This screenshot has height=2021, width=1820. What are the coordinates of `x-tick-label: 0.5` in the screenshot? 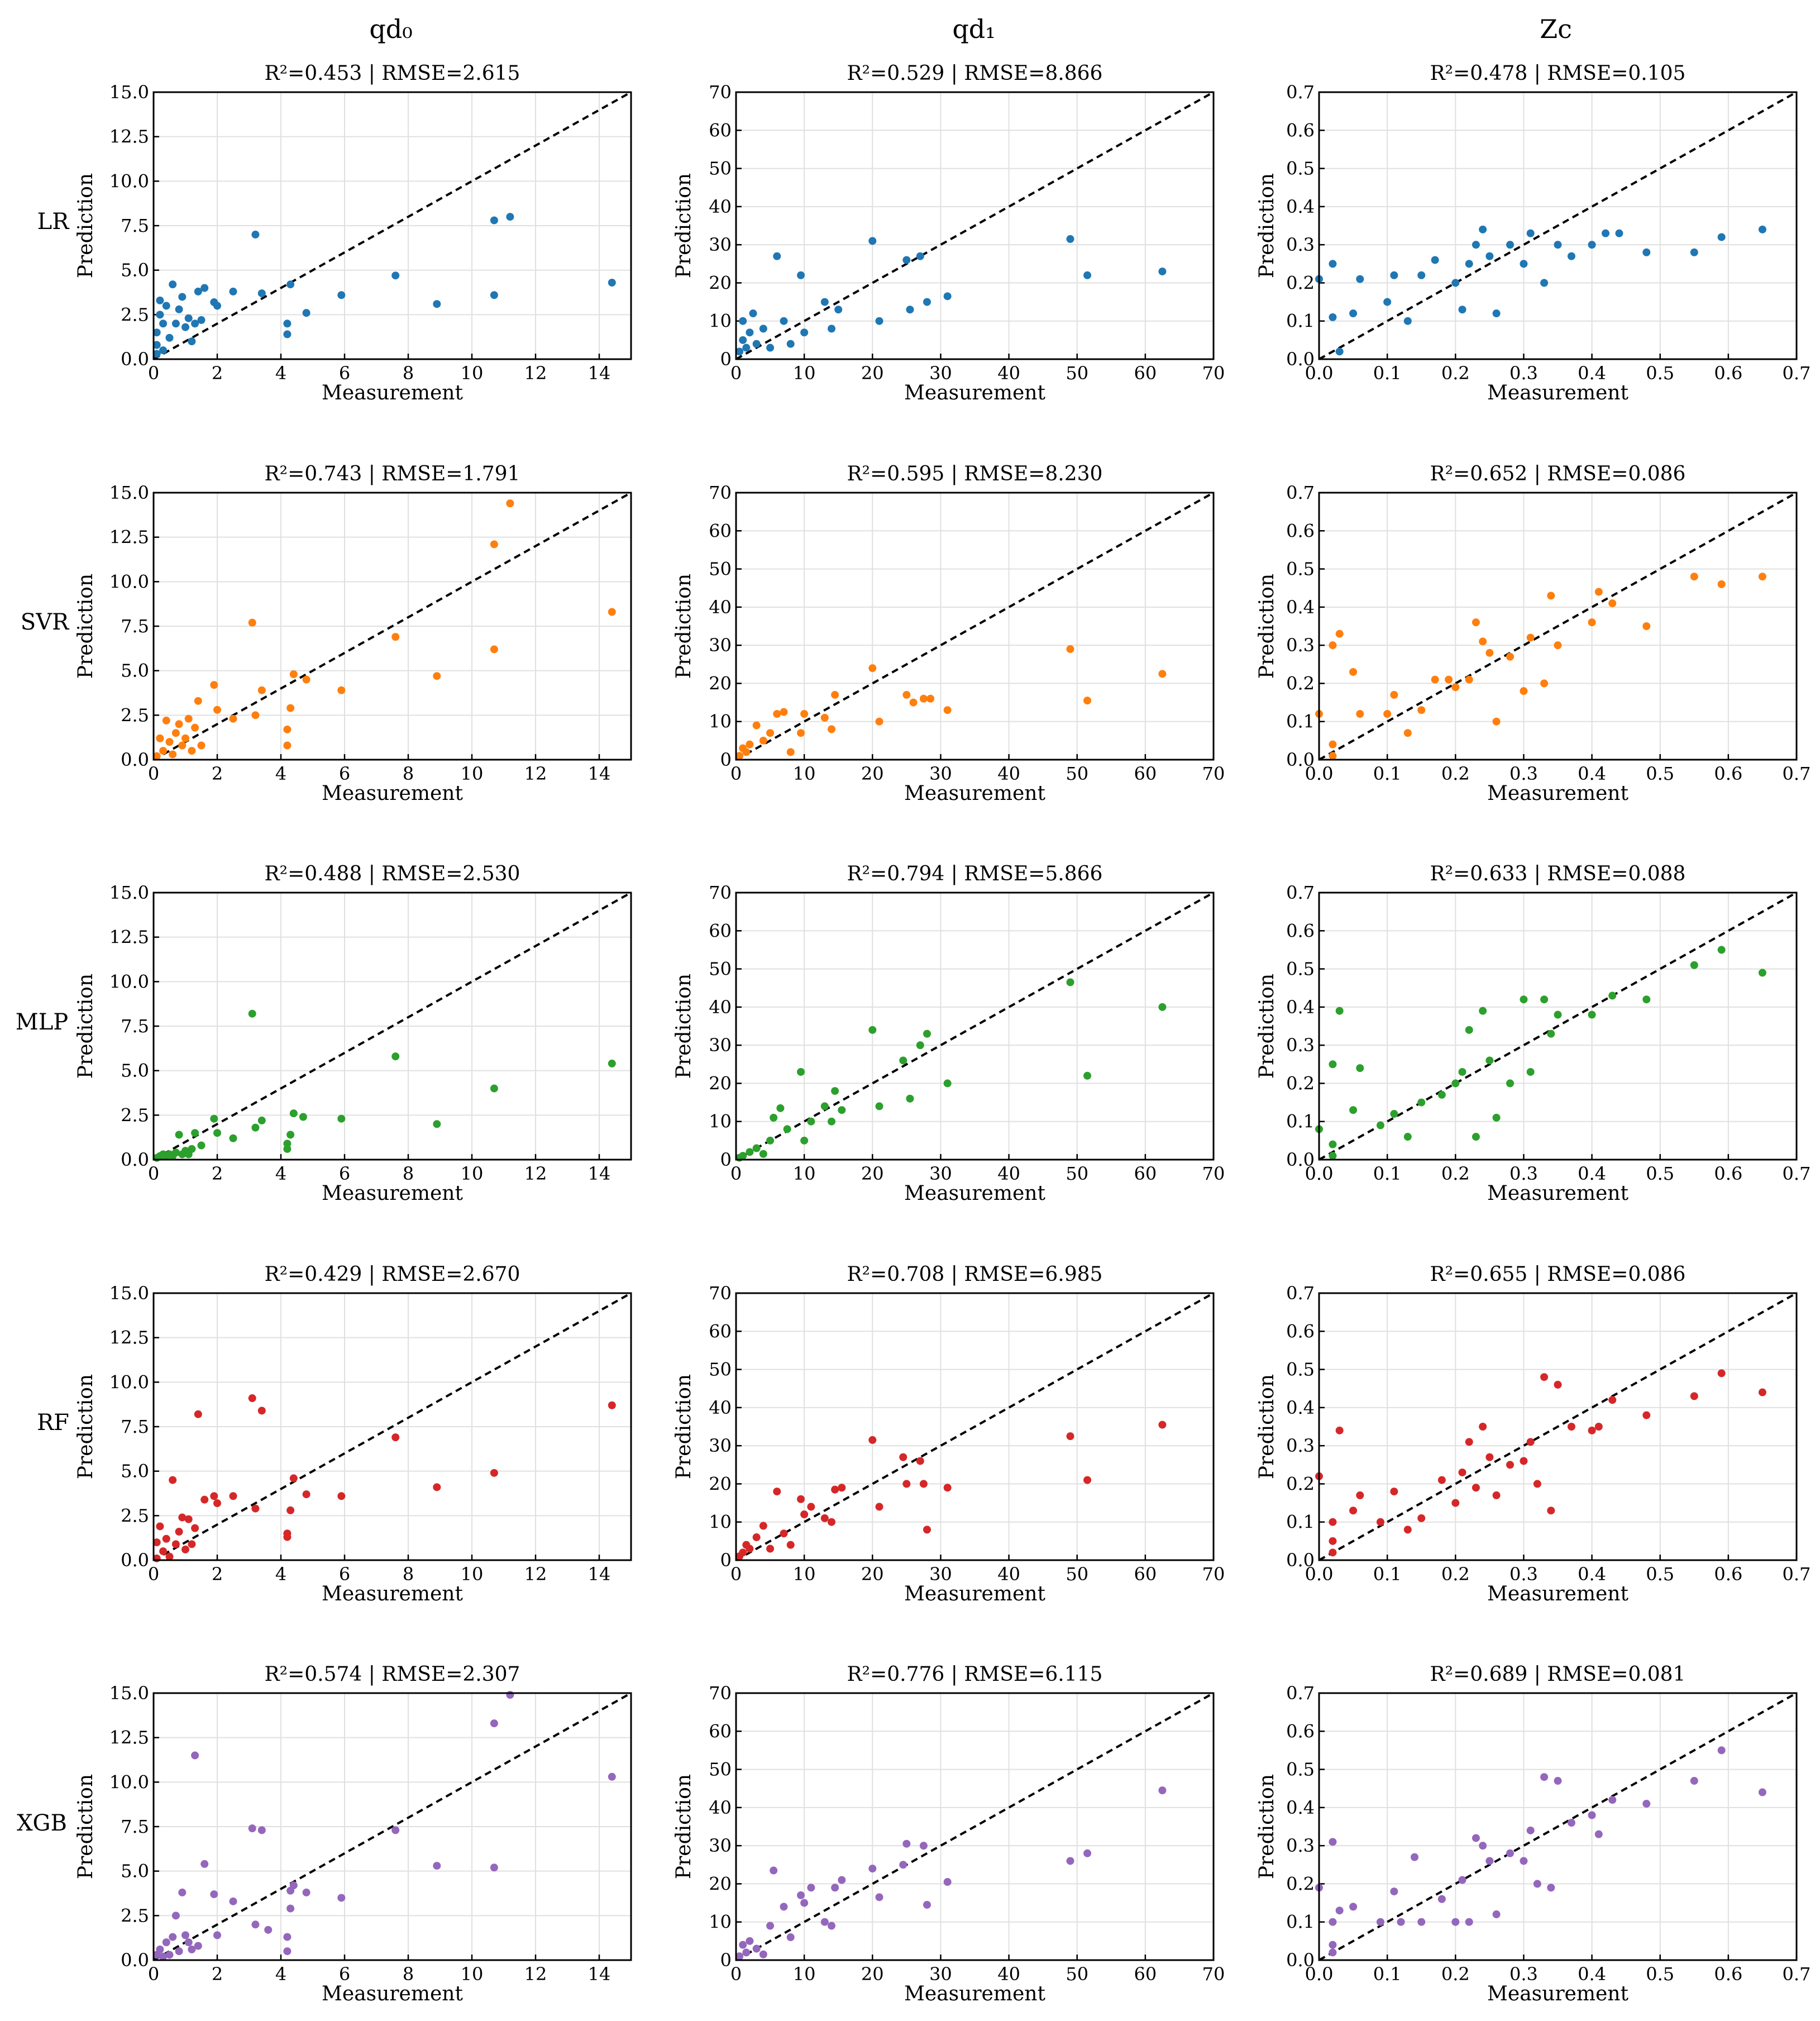 It's located at (1660, 1574).